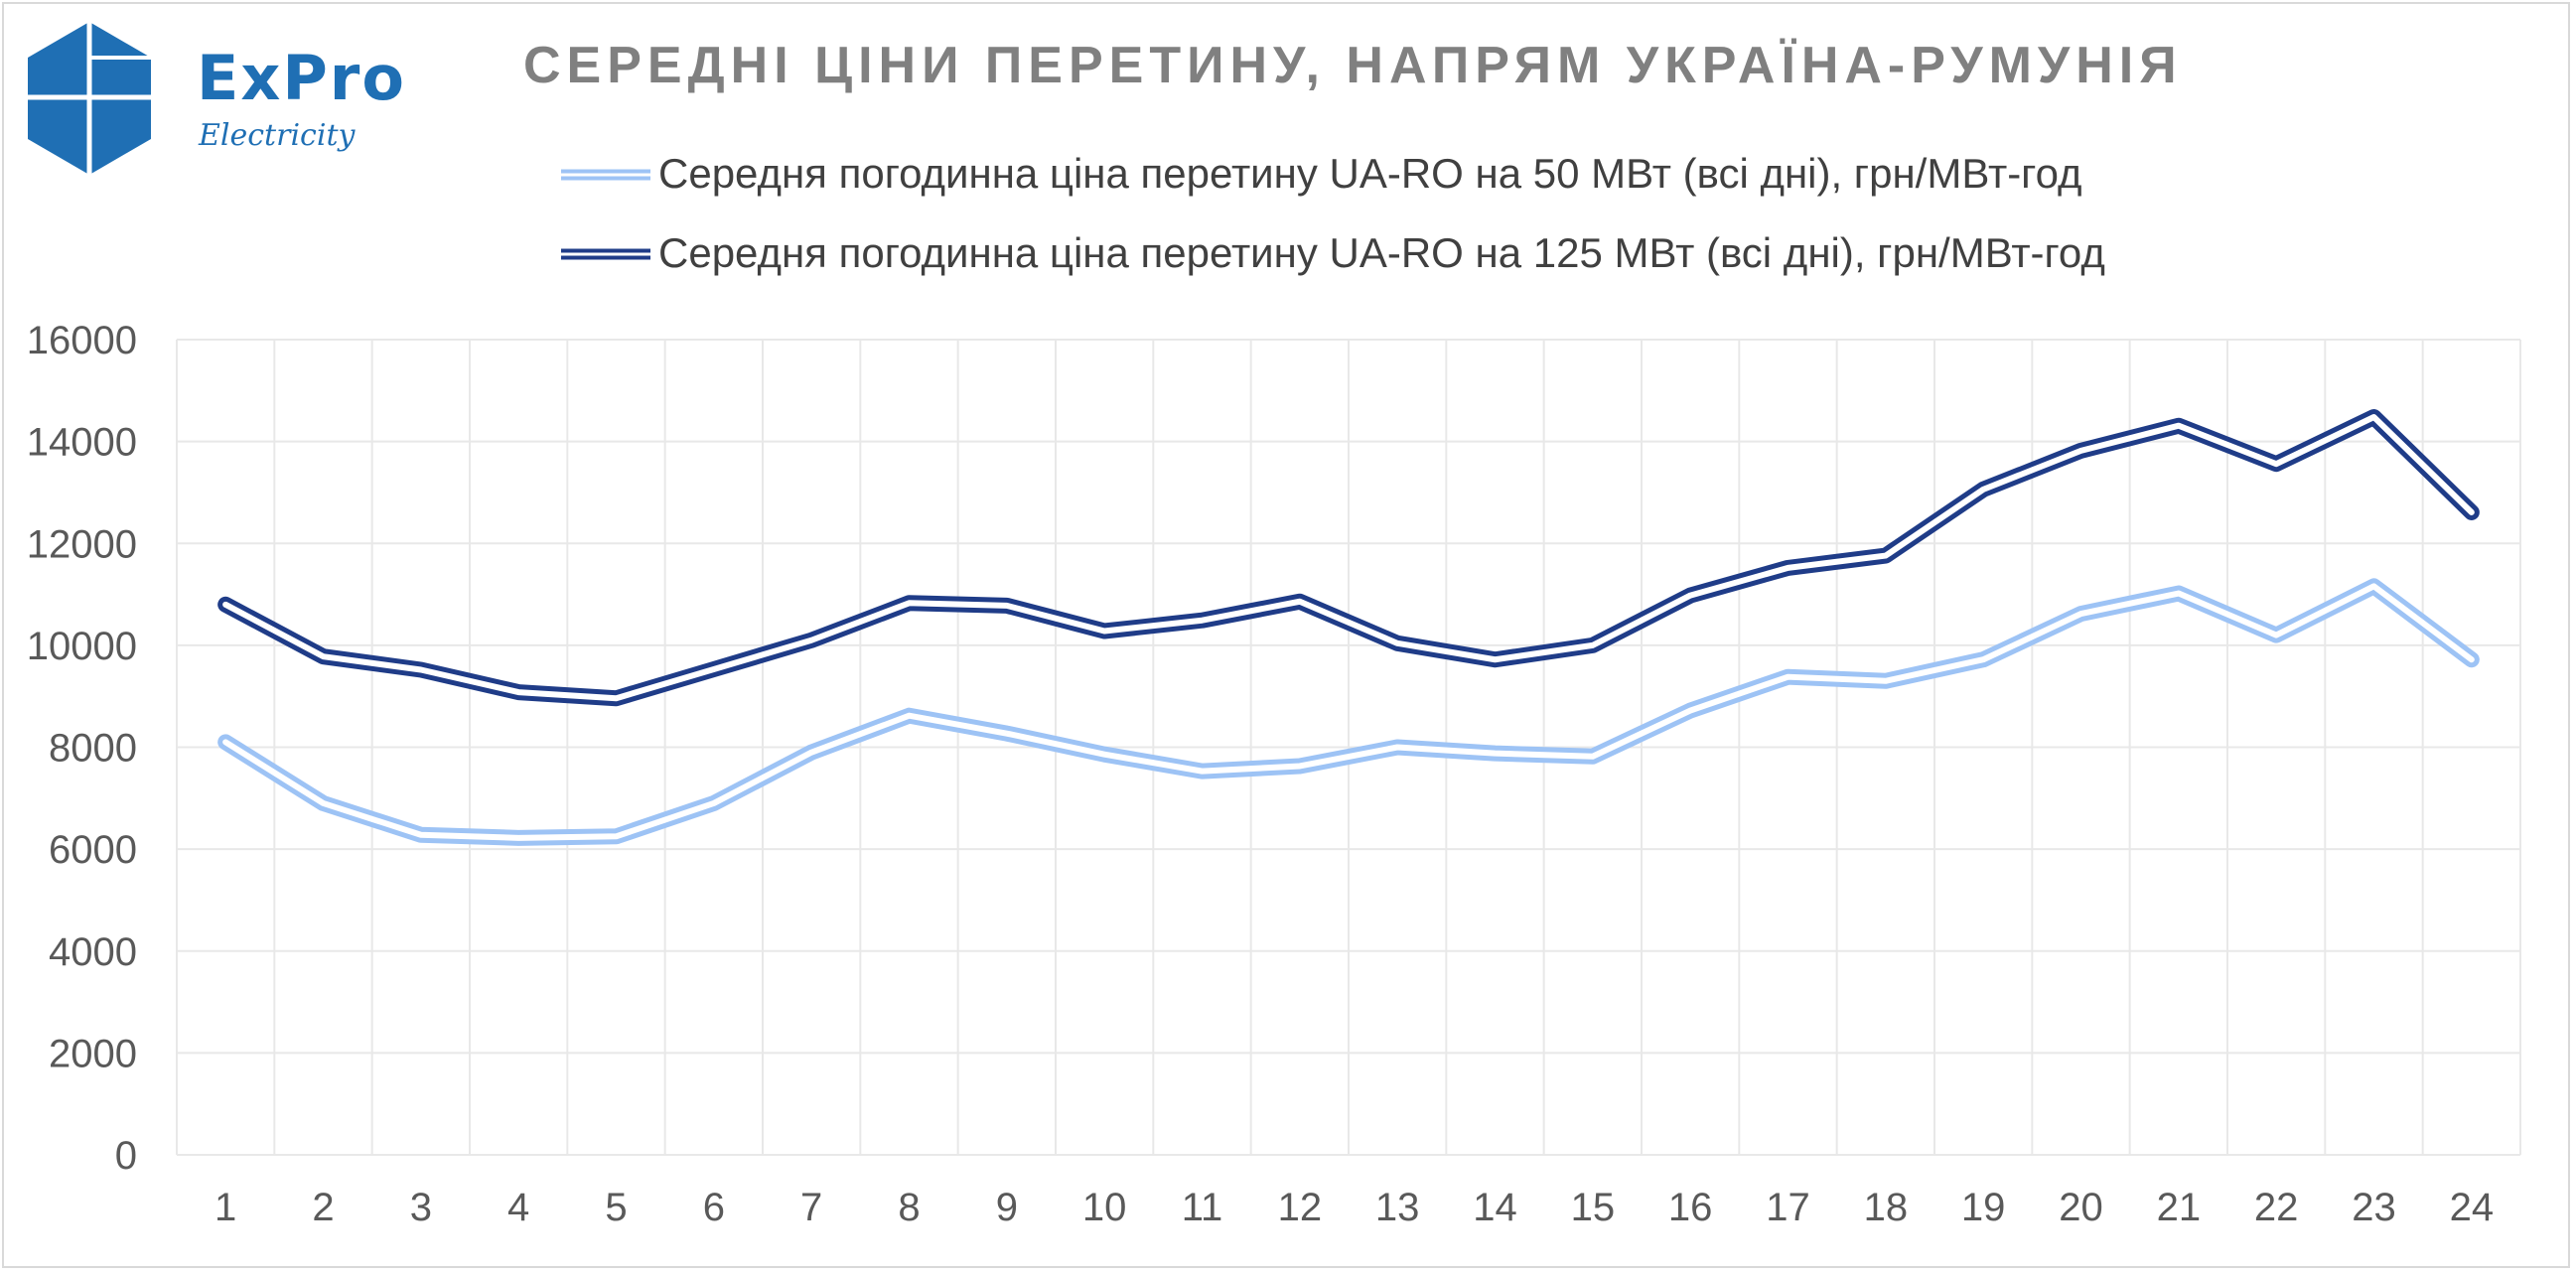 The height and width of the screenshot is (1274, 2576). What do you see at coordinates (1203, 1207) in the screenshot?
I see `x-tick-label: 11` at bounding box center [1203, 1207].